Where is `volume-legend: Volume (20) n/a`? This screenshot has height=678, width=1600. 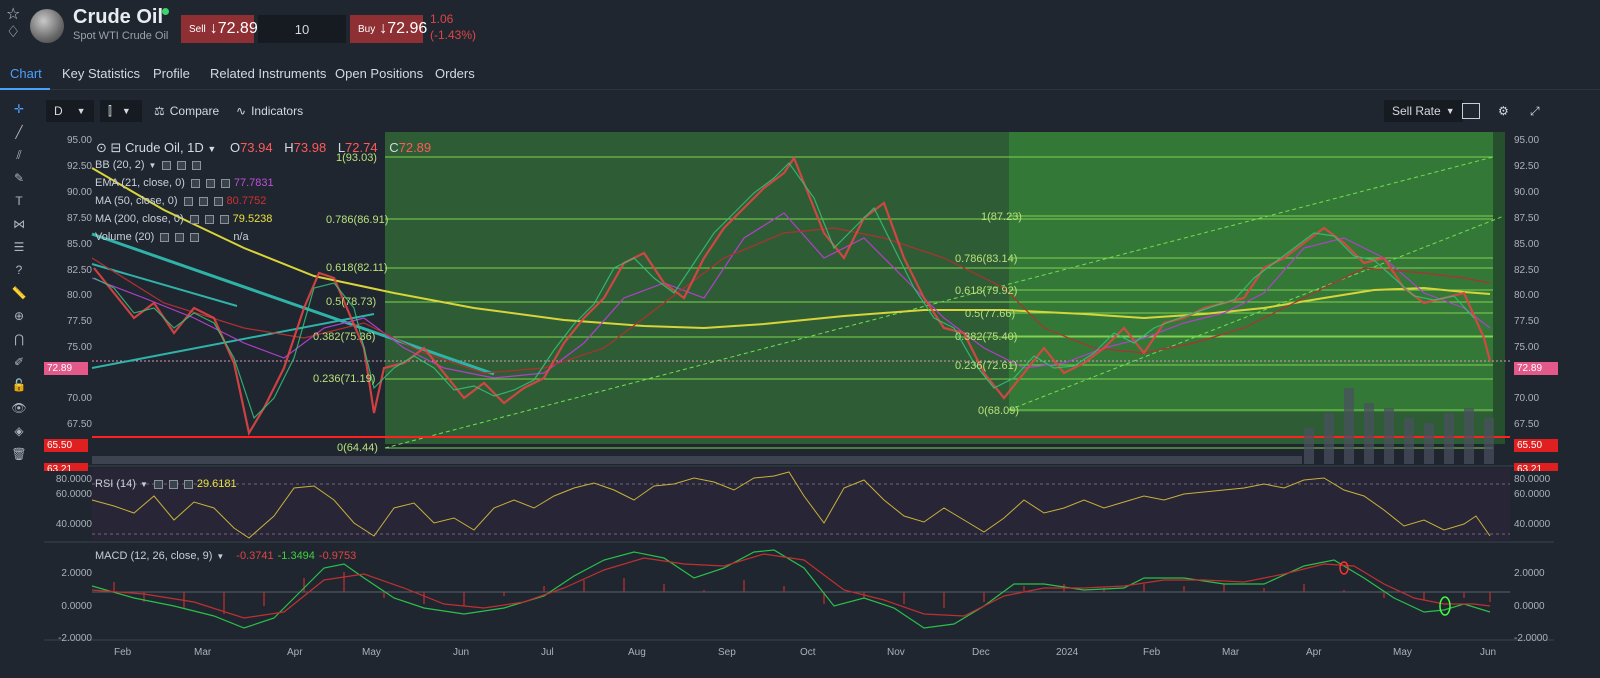
volume-legend: Volume (20) n/a is located at coordinates (172, 237).